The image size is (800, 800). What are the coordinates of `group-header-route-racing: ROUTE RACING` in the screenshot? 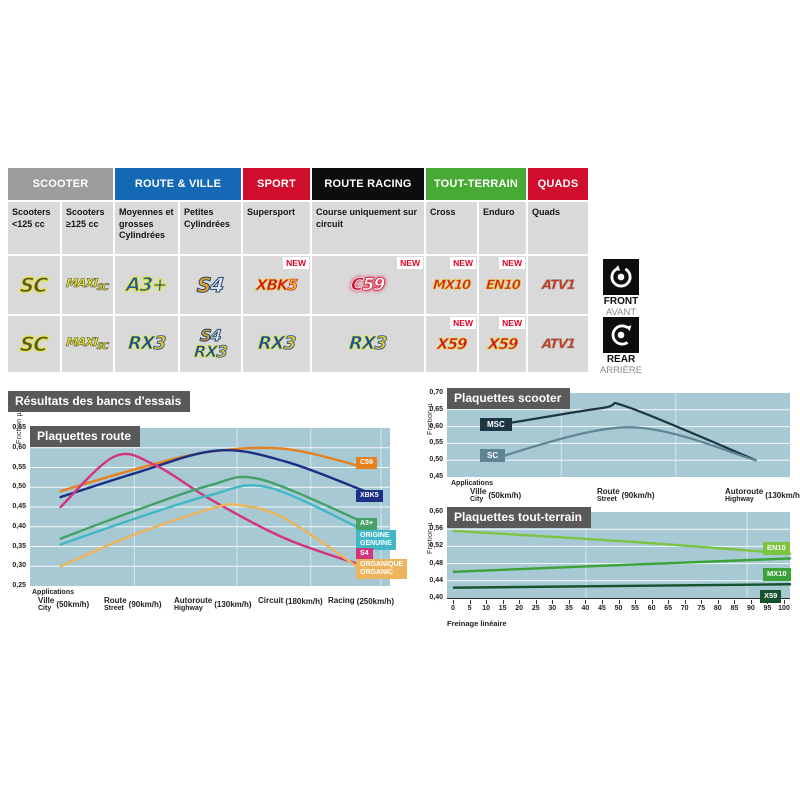 It's located at (368, 184).